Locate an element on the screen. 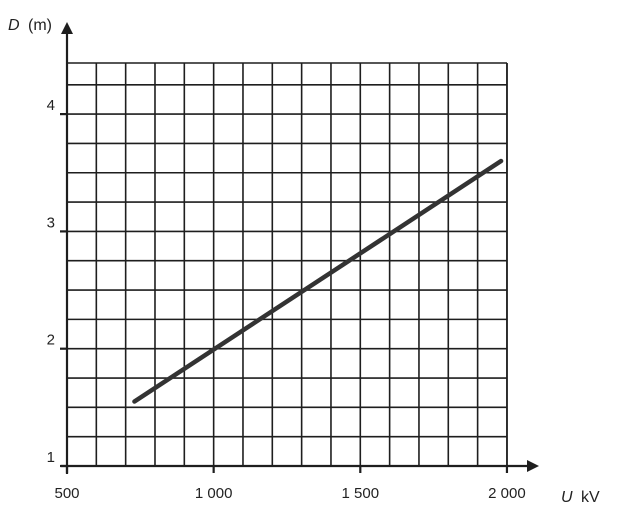 This screenshot has width=625, height=511. x-tick-label: 1 500 is located at coordinates (361, 493).